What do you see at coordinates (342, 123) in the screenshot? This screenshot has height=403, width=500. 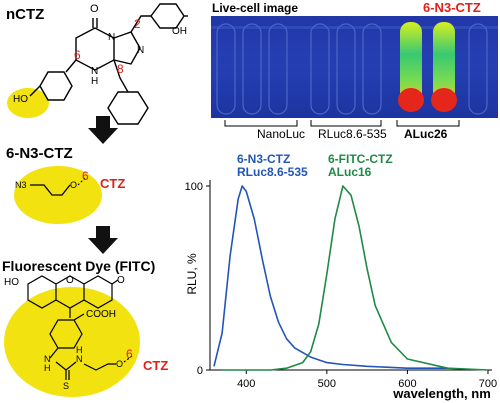 I see `image-brackets` at bounding box center [342, 123].